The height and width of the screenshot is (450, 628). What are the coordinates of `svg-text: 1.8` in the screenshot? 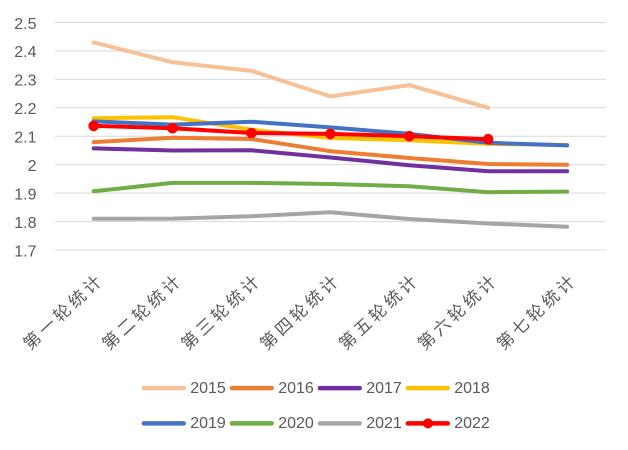 It's located at (25, 223).